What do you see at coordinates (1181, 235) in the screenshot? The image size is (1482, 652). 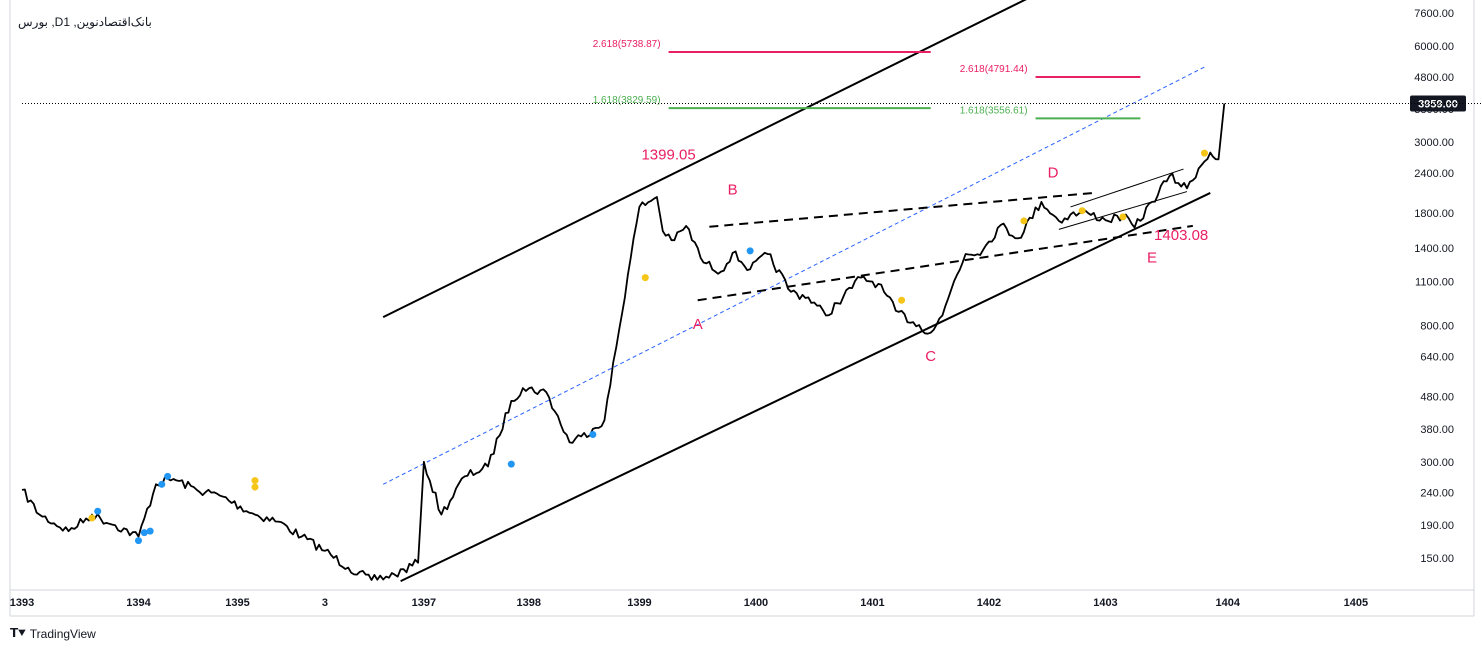 I see `wave-label: 1403.08` at bounding box center [1181, 235].